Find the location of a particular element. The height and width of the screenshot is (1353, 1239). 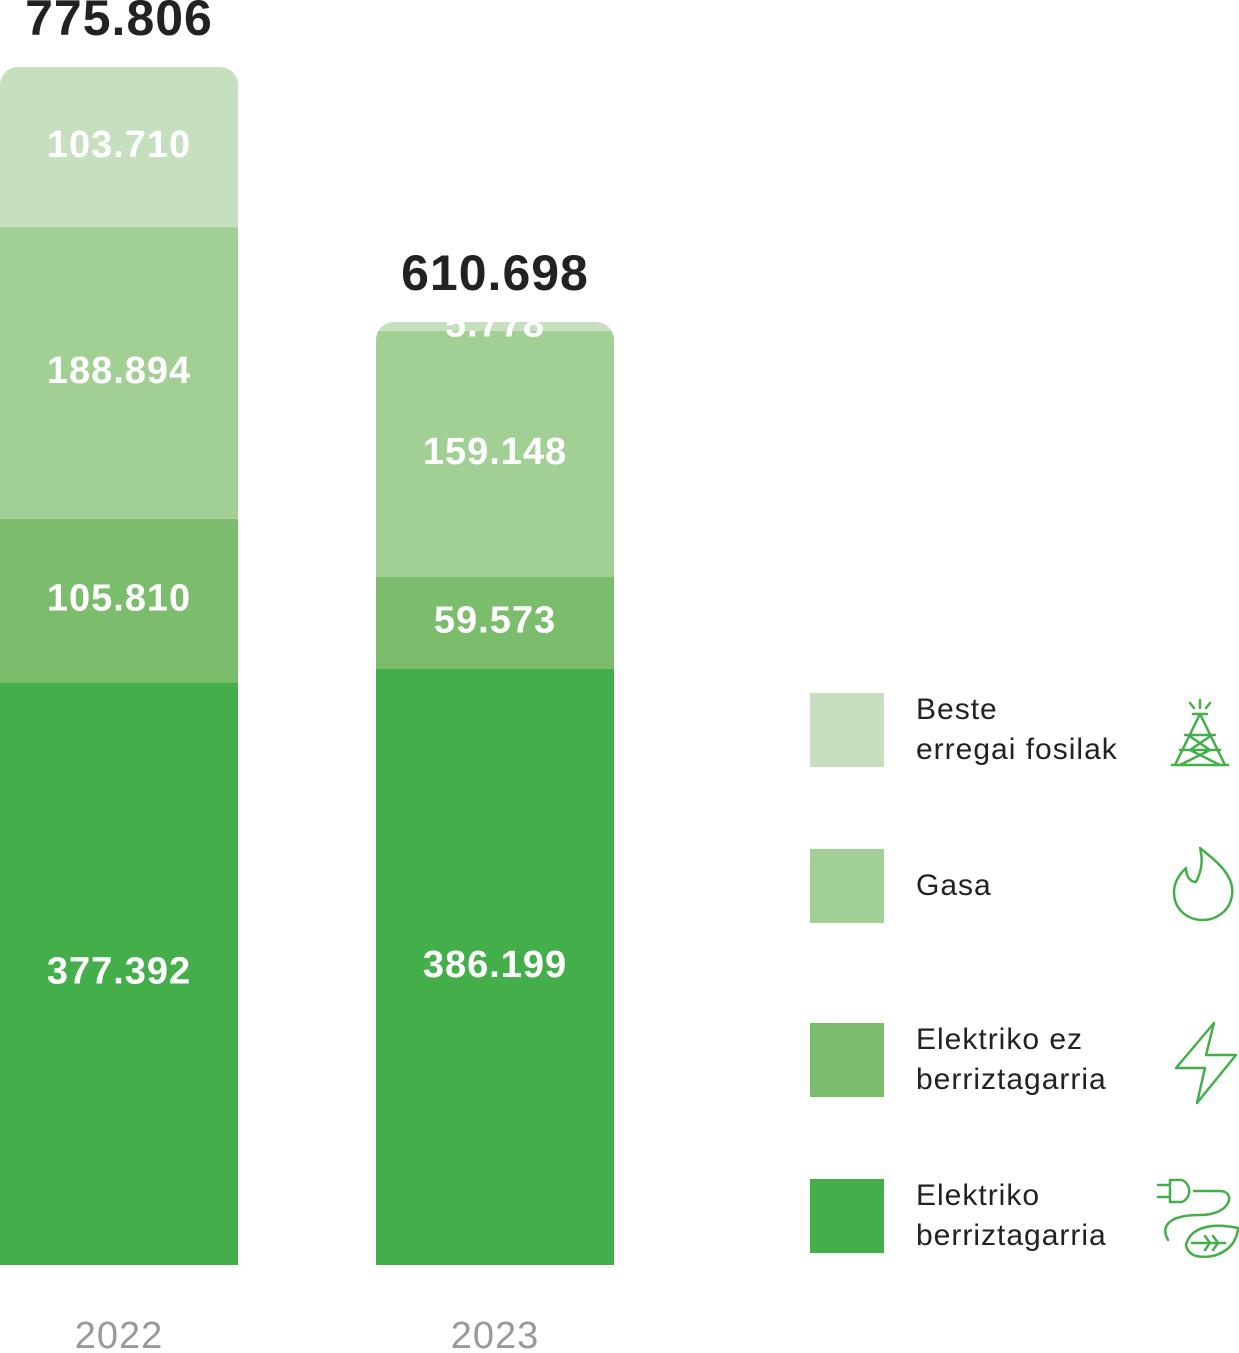

bolt-icon is located at coordinates (1206, 1063).